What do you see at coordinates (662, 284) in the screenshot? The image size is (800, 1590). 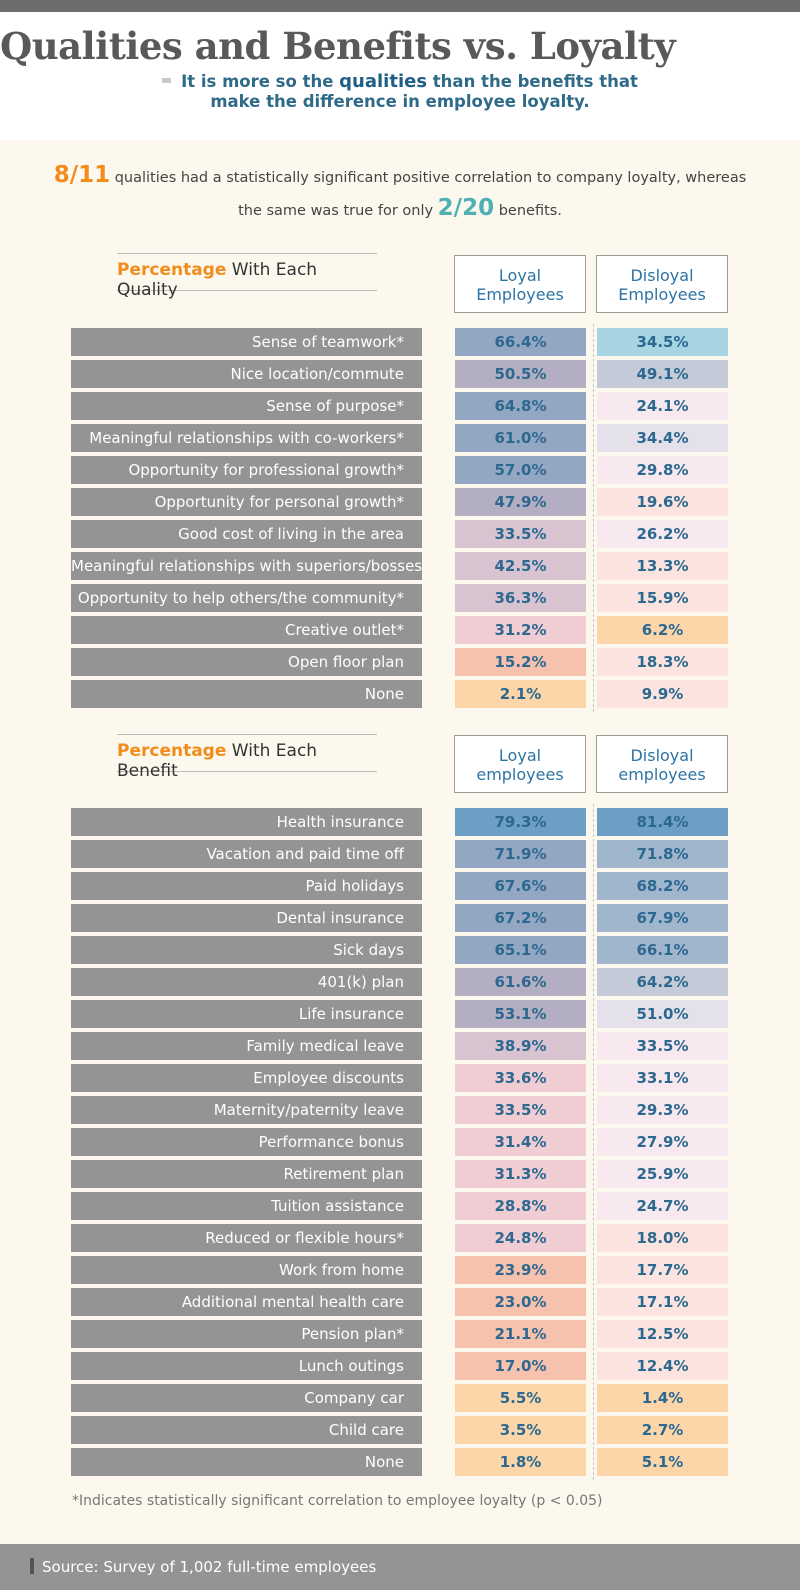 I see `quality-column-header-disloyal: Disloyal Employees` at bounding box center [662, 284].